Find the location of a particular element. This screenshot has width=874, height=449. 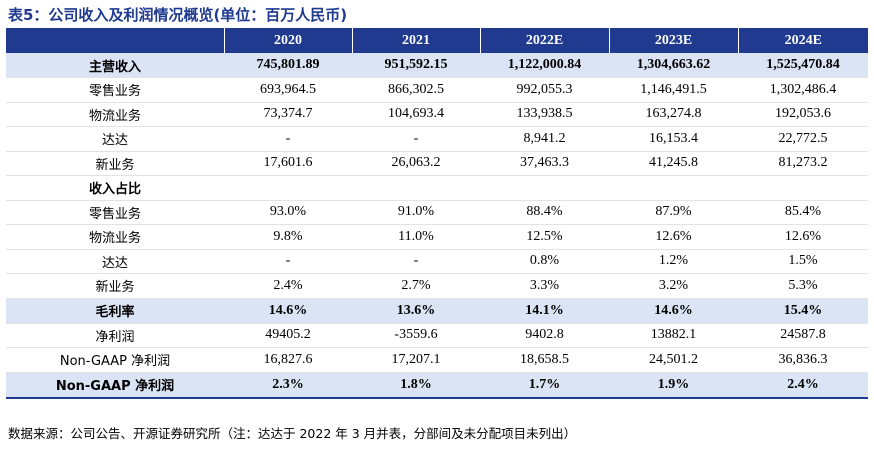

table-cell: -3559.6 is located at coordinates (416, 335).